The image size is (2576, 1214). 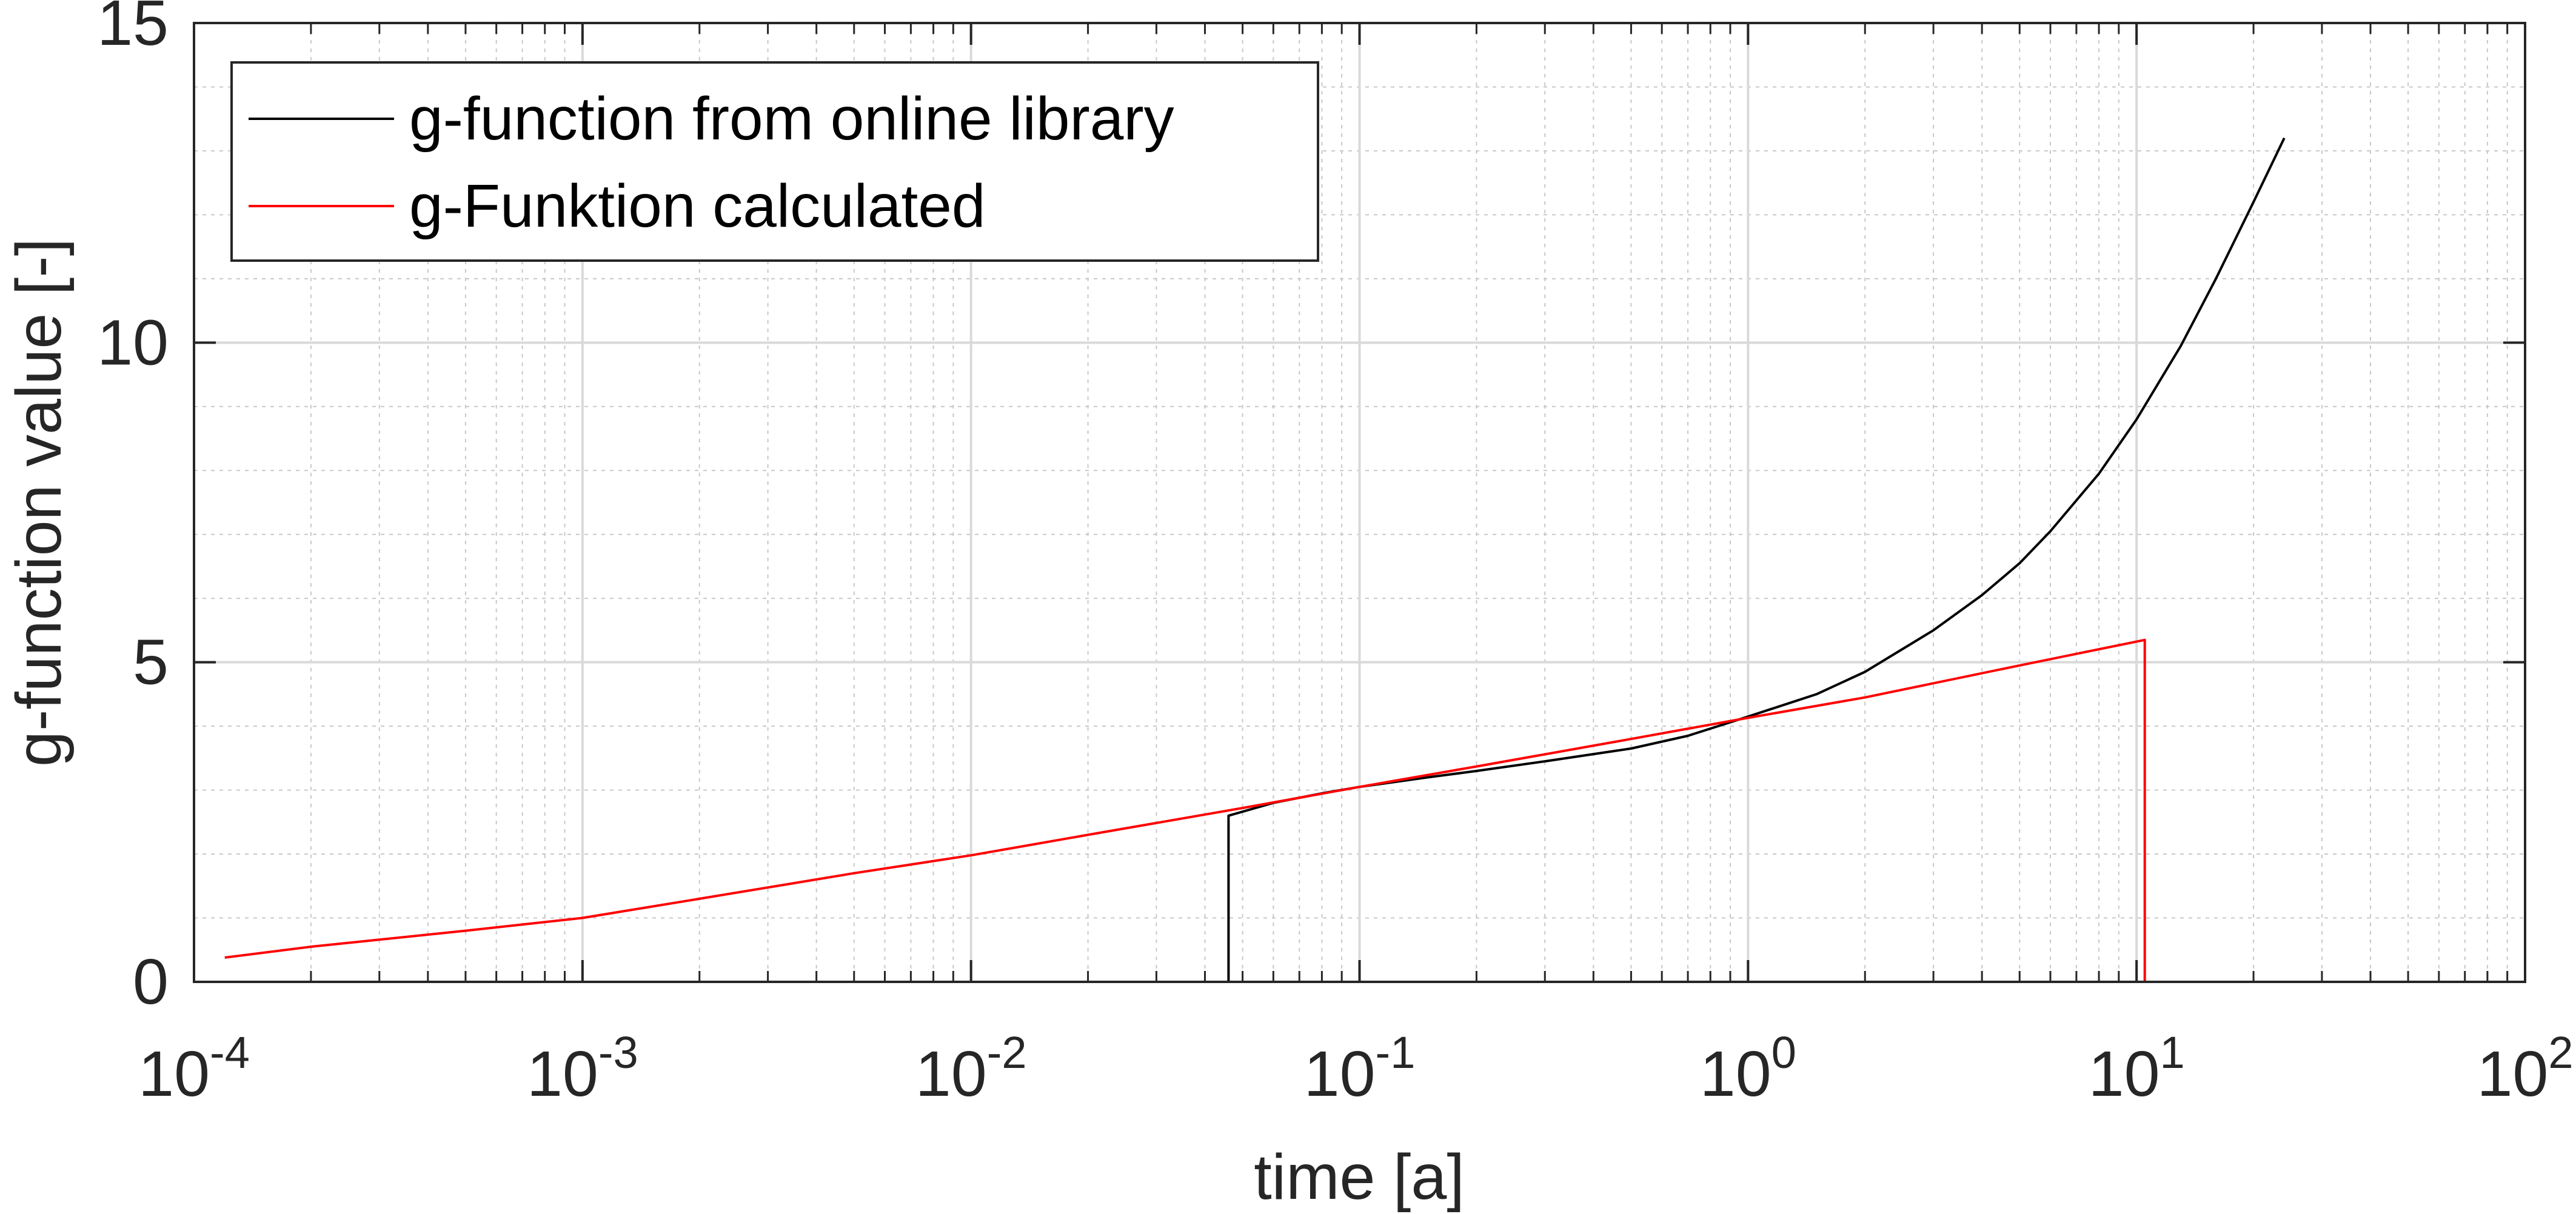 What do you see at coordinates (133, 509) in the screenshot?
I see `y-tick-labels: 0 5 10 15` at bounding box center [133, 509].